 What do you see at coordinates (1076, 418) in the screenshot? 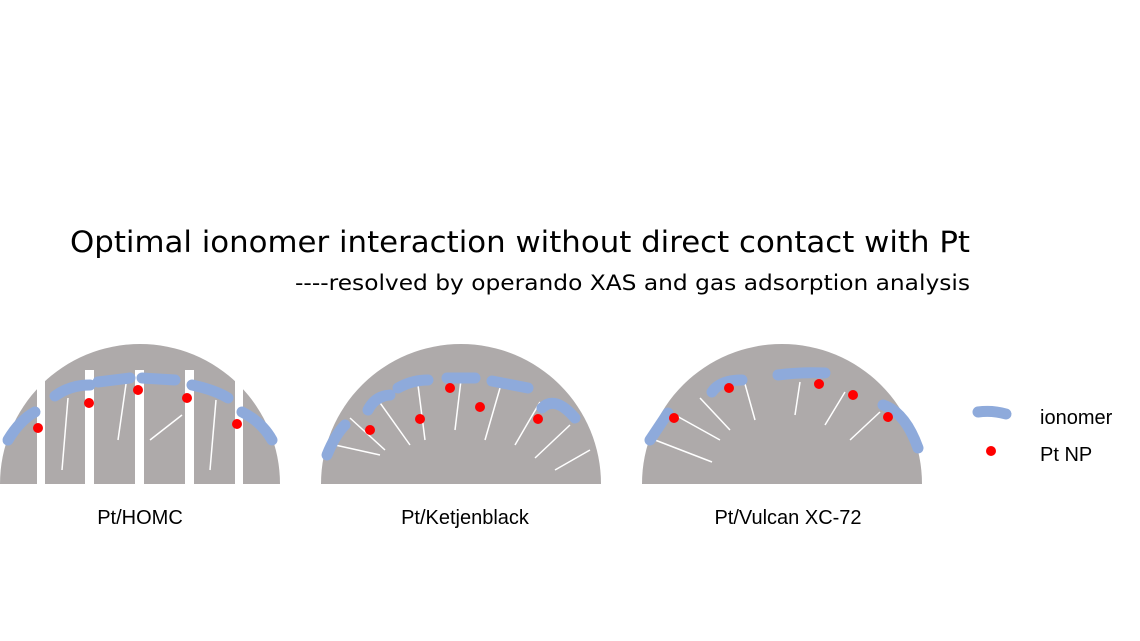
I see `legend-label: ionomer` at bounding box center [1076, 418].